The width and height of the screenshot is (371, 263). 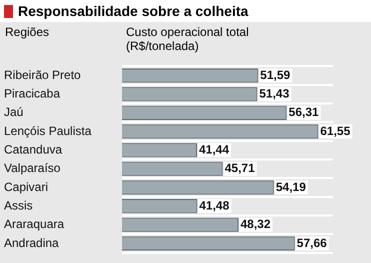 What do you see at coordinates (18, 205) in the screenshot?
I see `y-tick-label: Assis` at bounding box center [18, 205].